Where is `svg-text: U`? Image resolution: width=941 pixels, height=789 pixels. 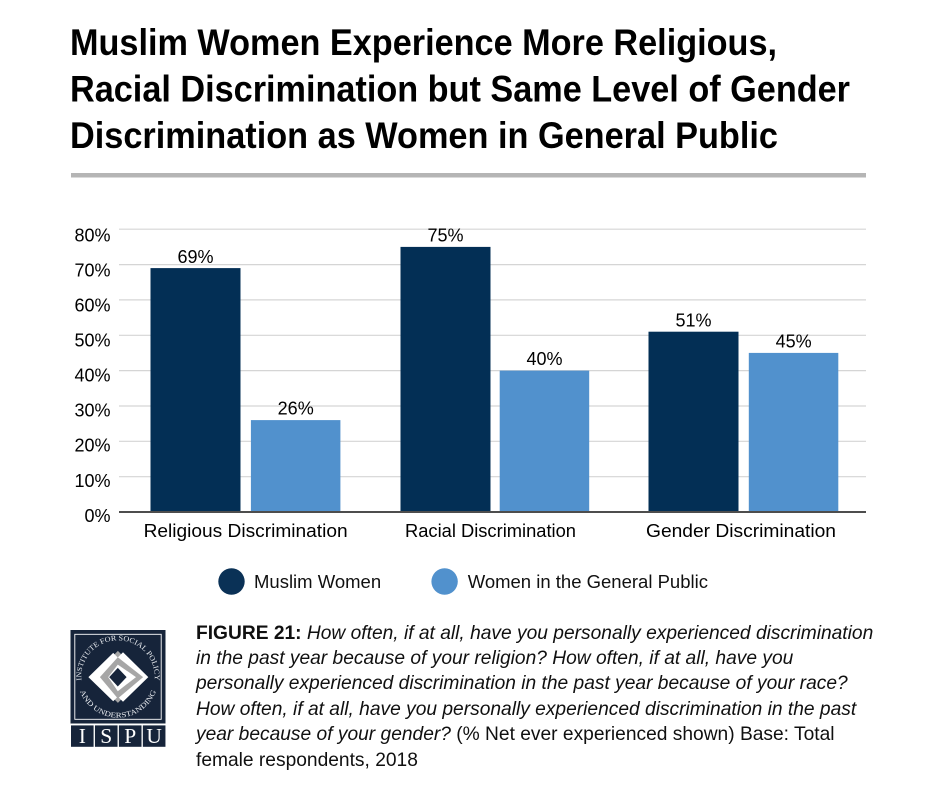
svg-text: U is located at coordinates (154, 736).